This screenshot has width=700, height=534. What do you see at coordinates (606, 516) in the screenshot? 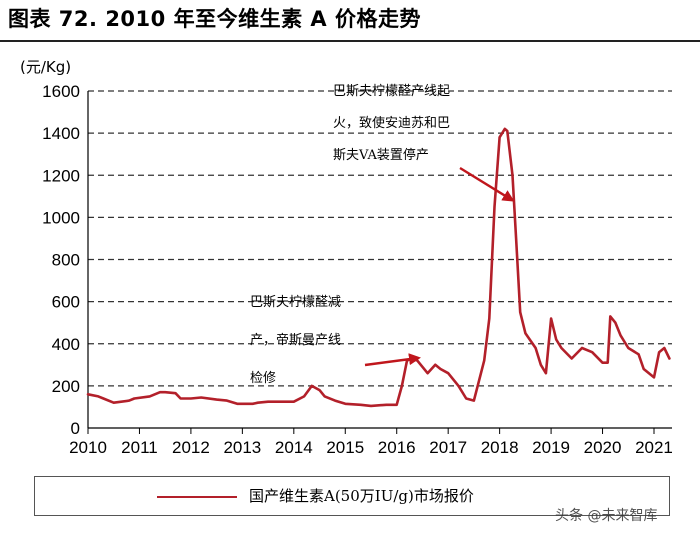
I see `watermark: 头条 @未来智库` at bounding box center [606, 516].